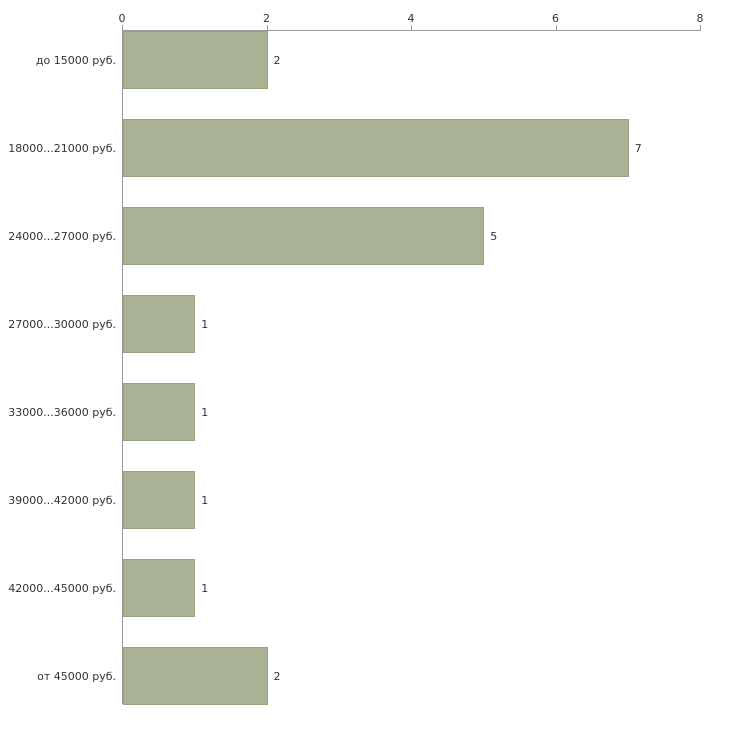  Describe the element at coordinates (62, 588) in the screenshot. I see `category-label: 42000...45000 руб.` at that location.